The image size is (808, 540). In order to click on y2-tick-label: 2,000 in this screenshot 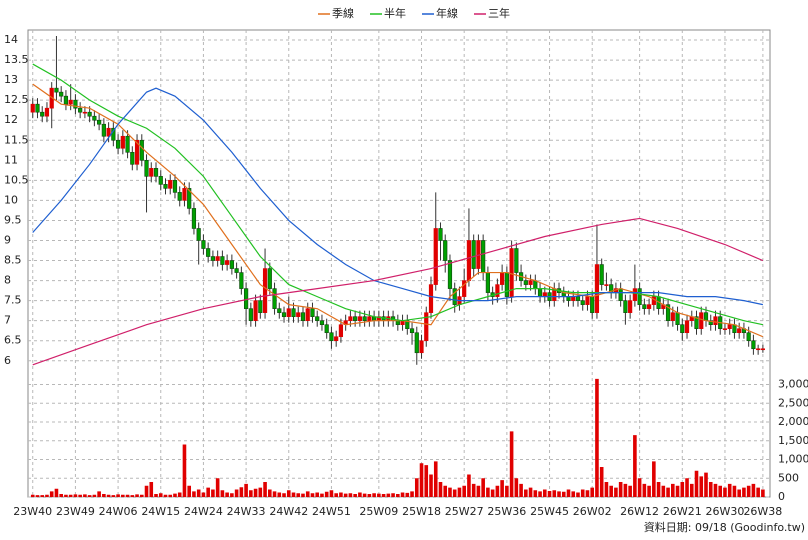, I will do `click(793, 421)`.